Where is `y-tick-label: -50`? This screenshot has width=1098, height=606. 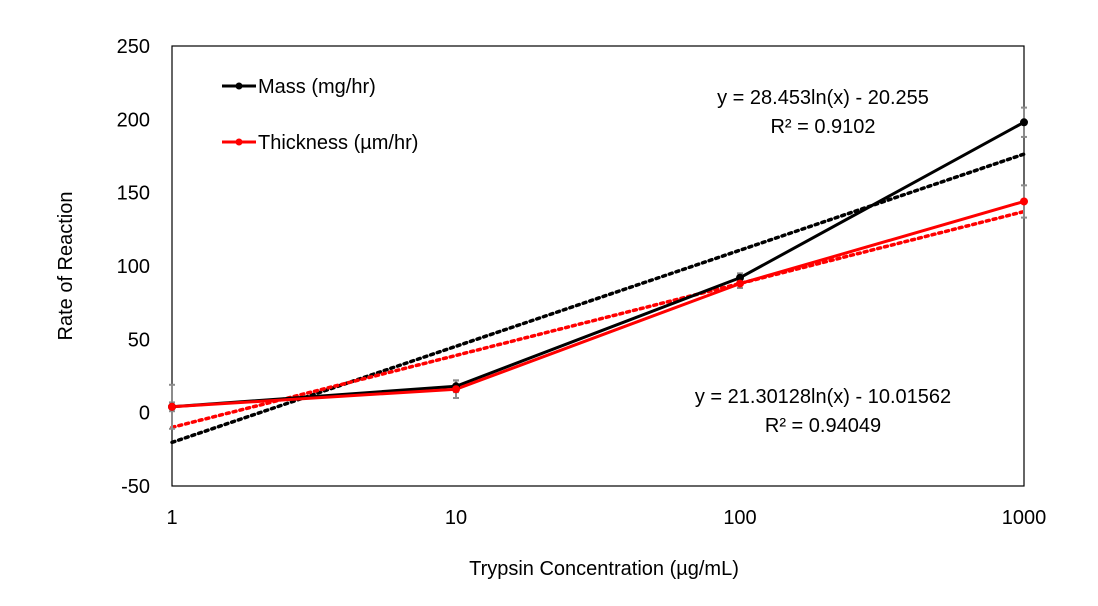
y-tick-label: -50 is located at coordinates (135, 487).